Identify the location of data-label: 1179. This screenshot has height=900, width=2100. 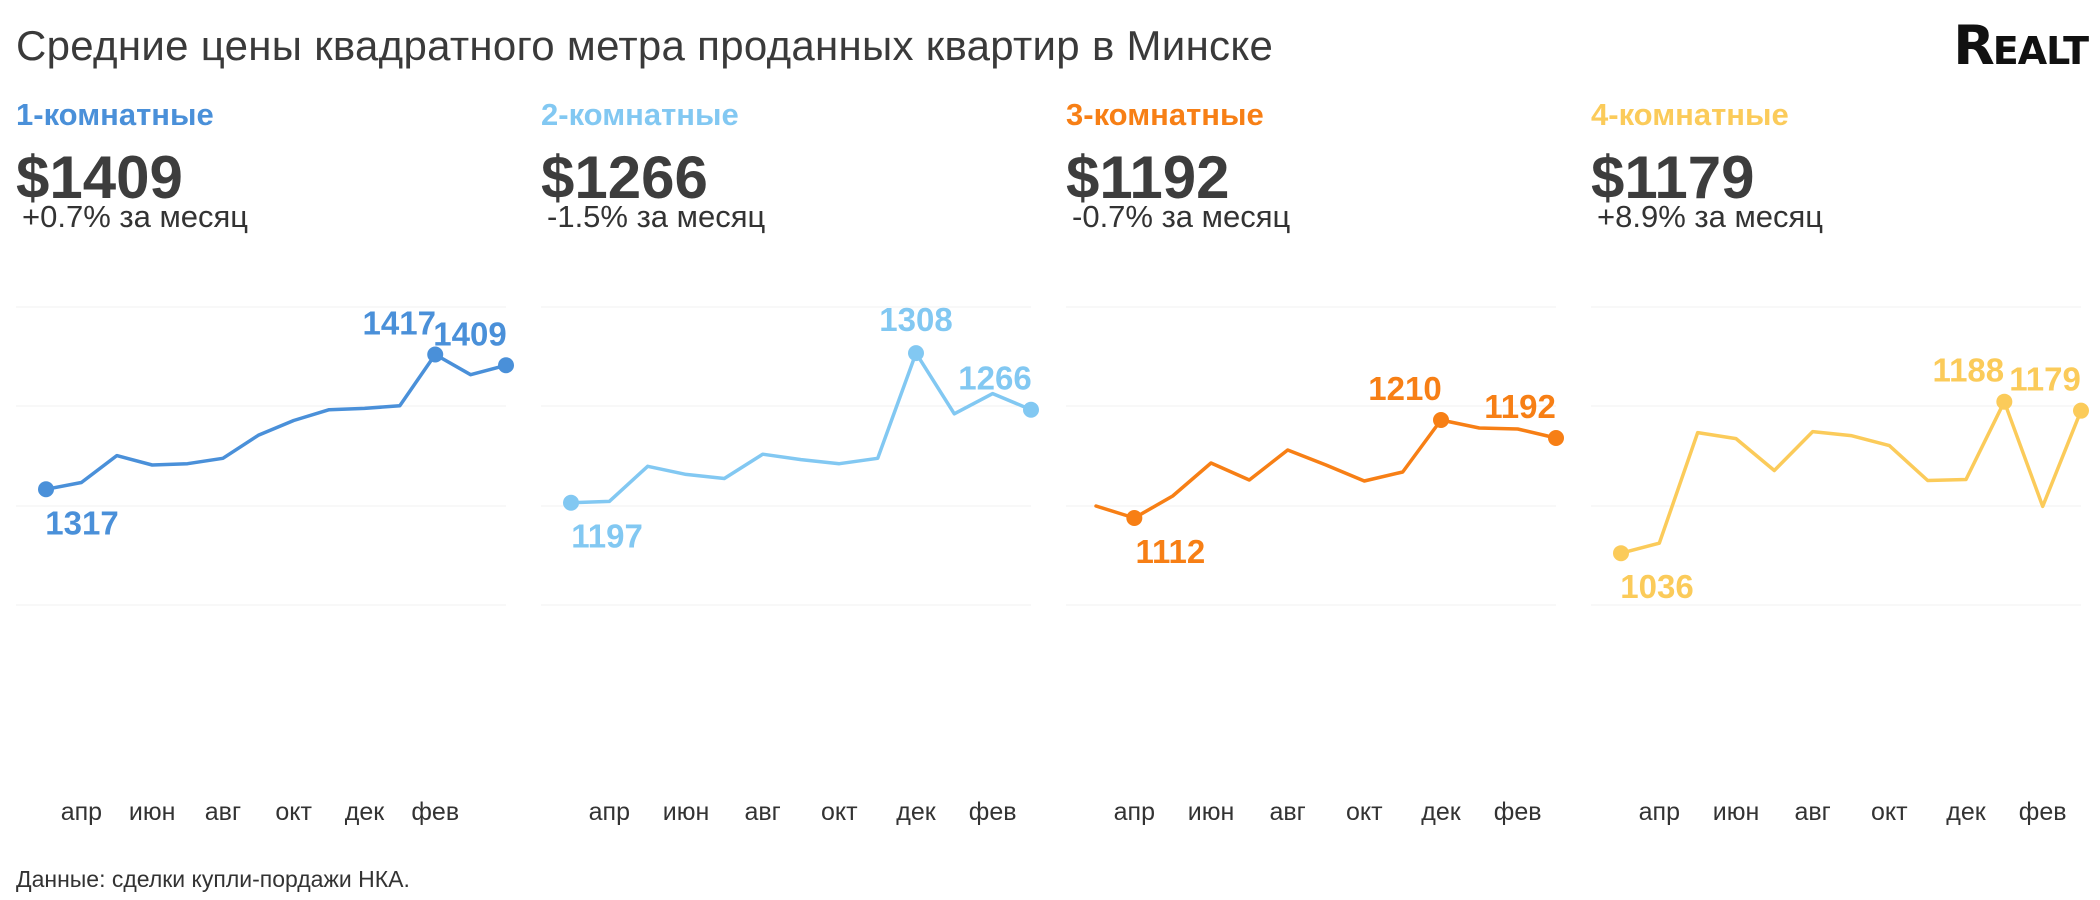
(2045, 379).